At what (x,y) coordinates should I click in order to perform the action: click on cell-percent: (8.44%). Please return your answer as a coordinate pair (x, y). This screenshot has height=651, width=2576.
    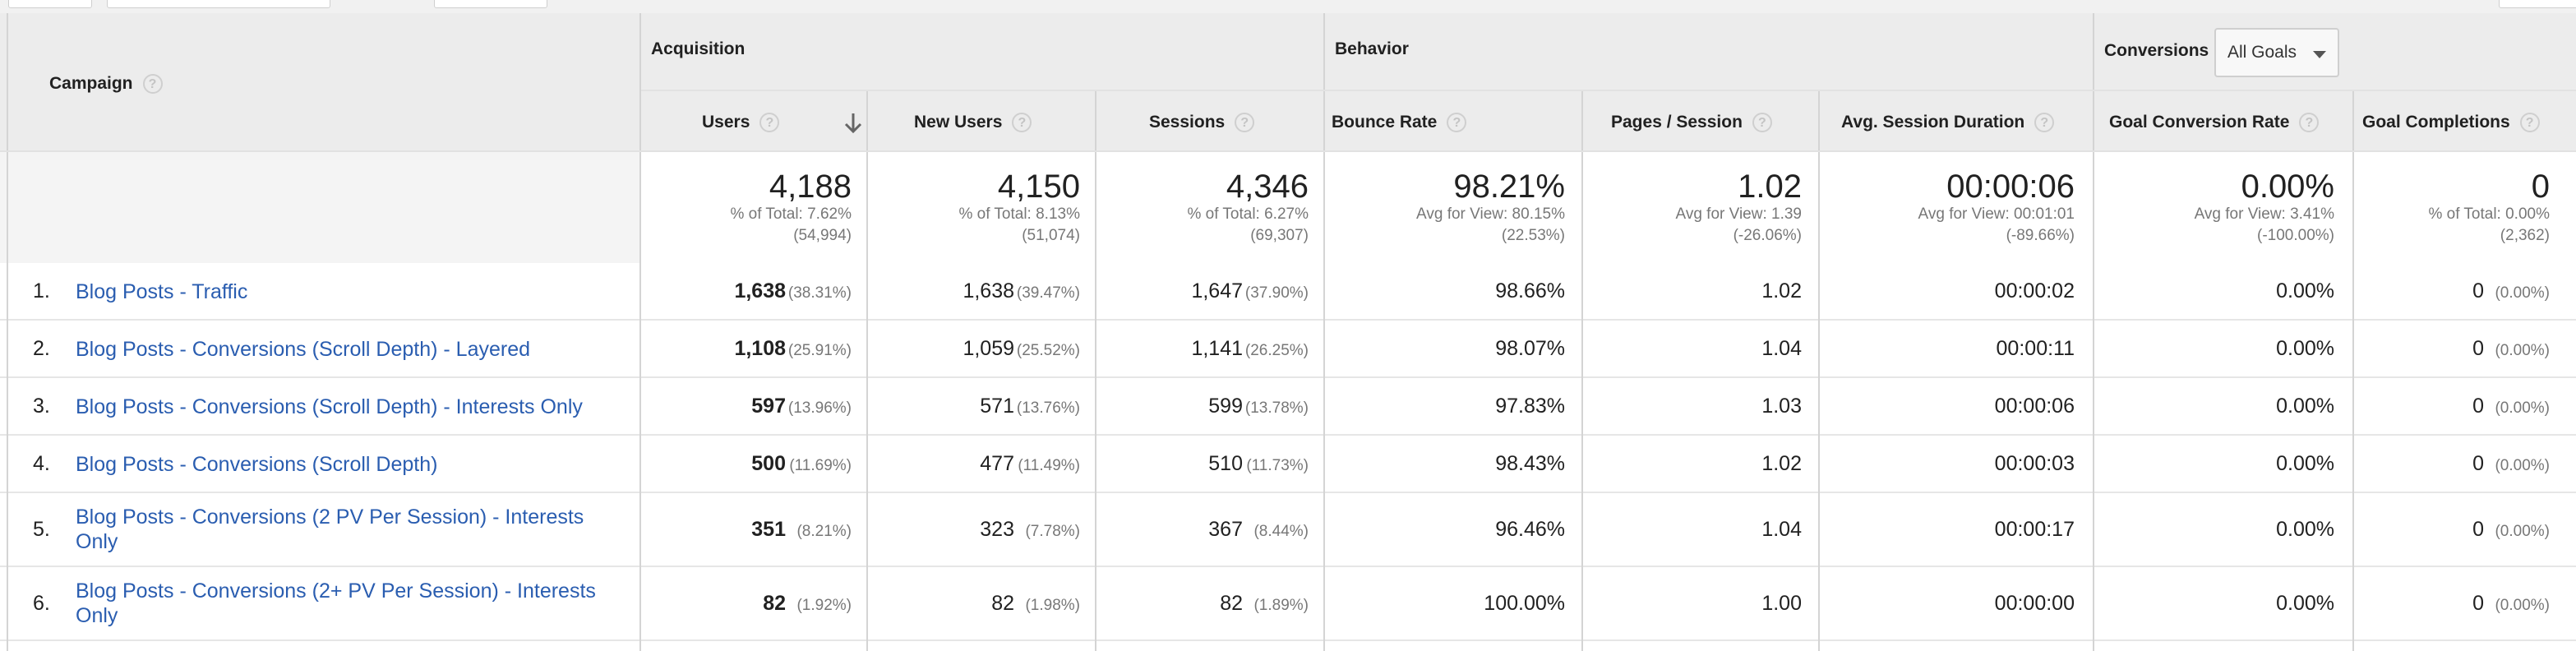
    Looking at the image, I should click on (1281, 532).